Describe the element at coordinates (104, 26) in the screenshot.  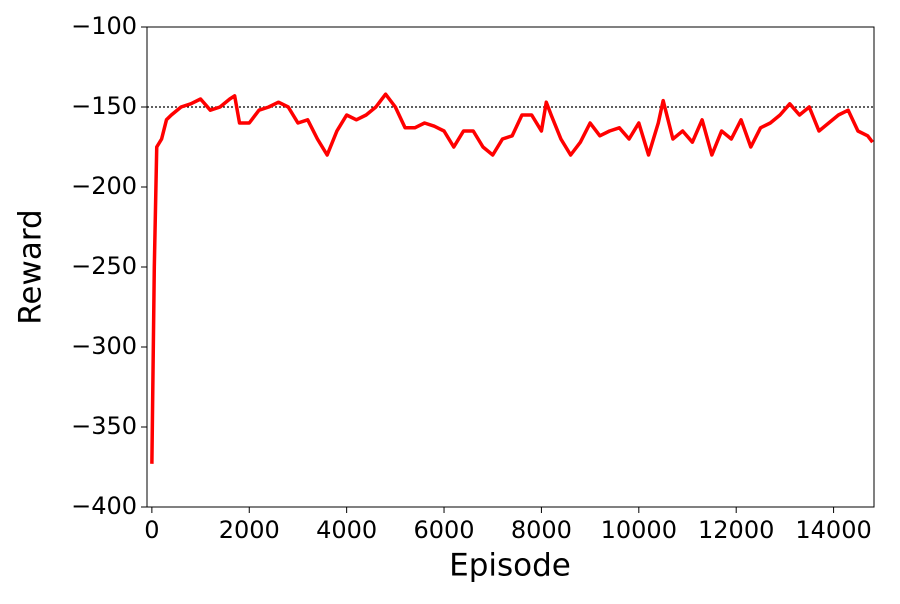
I see `y-tick-label: −100` at that location.